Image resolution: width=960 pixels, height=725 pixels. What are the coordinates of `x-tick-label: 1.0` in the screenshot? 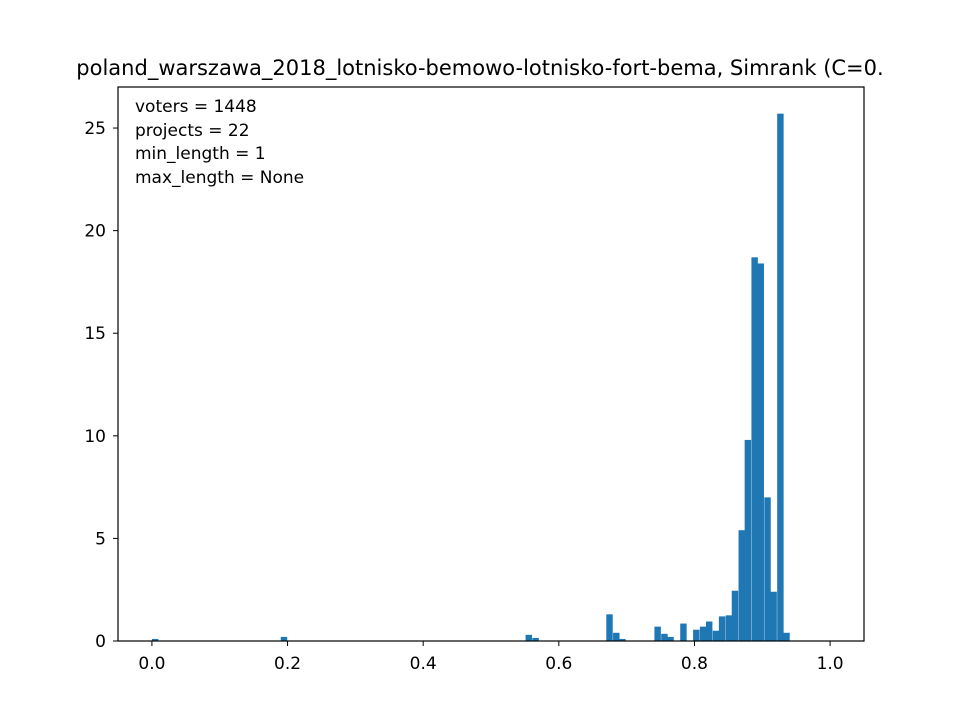 It's located at (830, 664).